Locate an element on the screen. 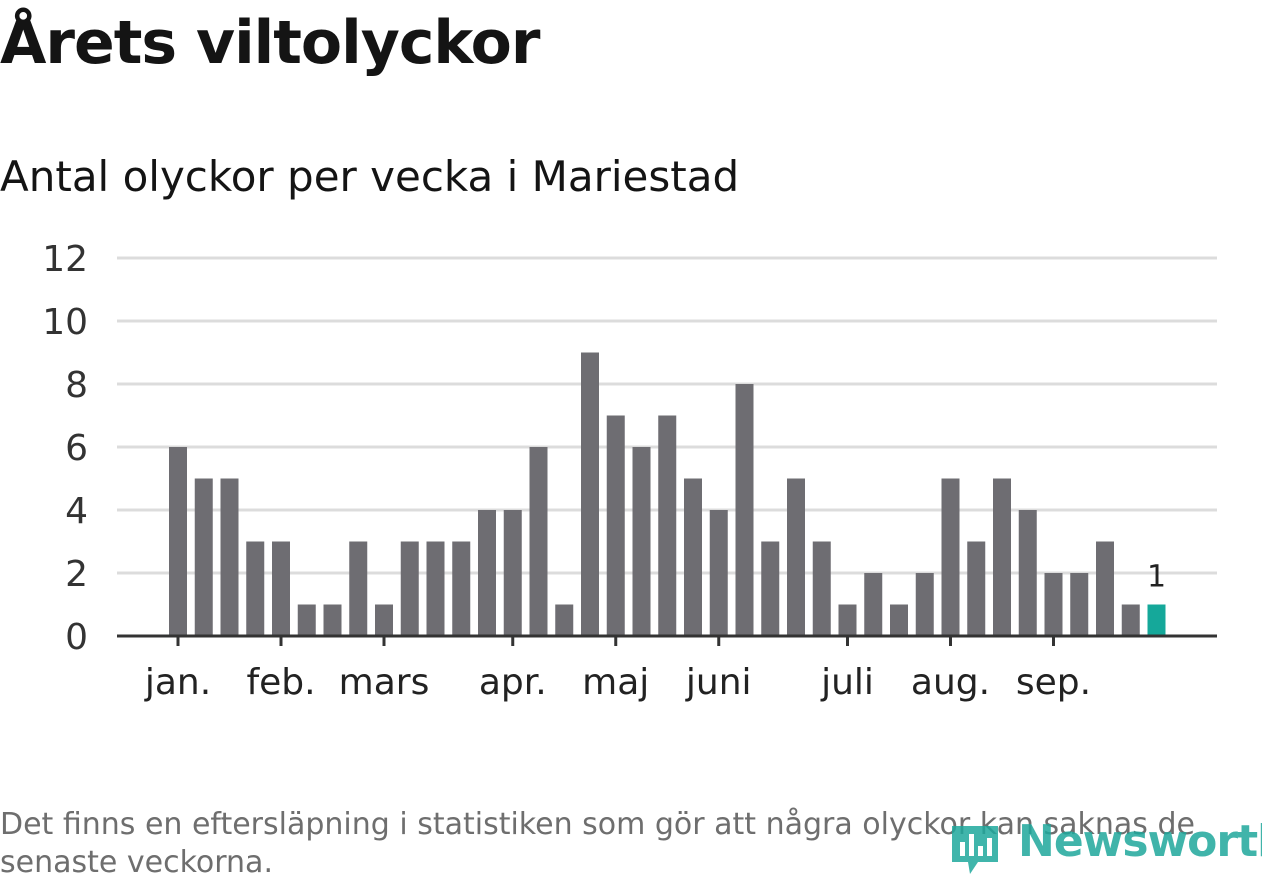 Image resolution: width=1262 pixels, height=882 pixels. x-tick-label: juli is located at coordinates (847, 682).